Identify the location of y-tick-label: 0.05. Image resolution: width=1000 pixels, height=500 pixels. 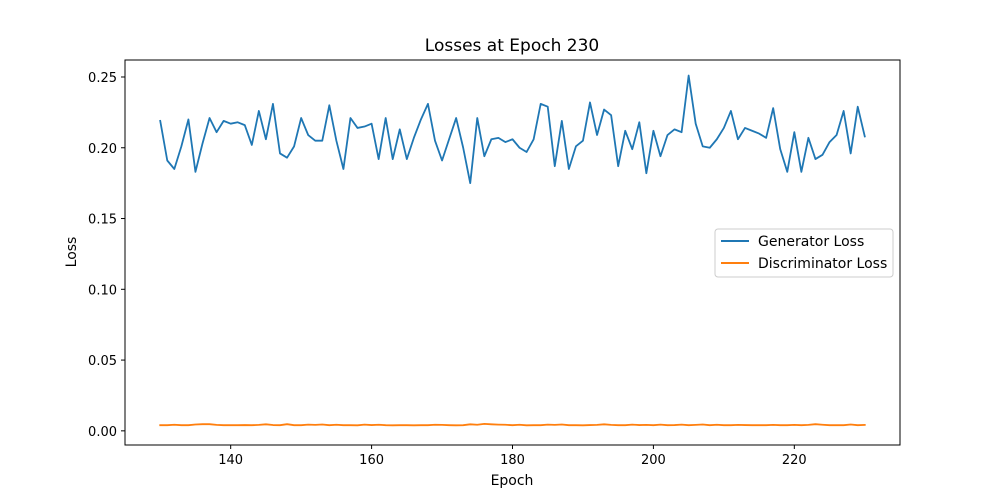
(102, 361).